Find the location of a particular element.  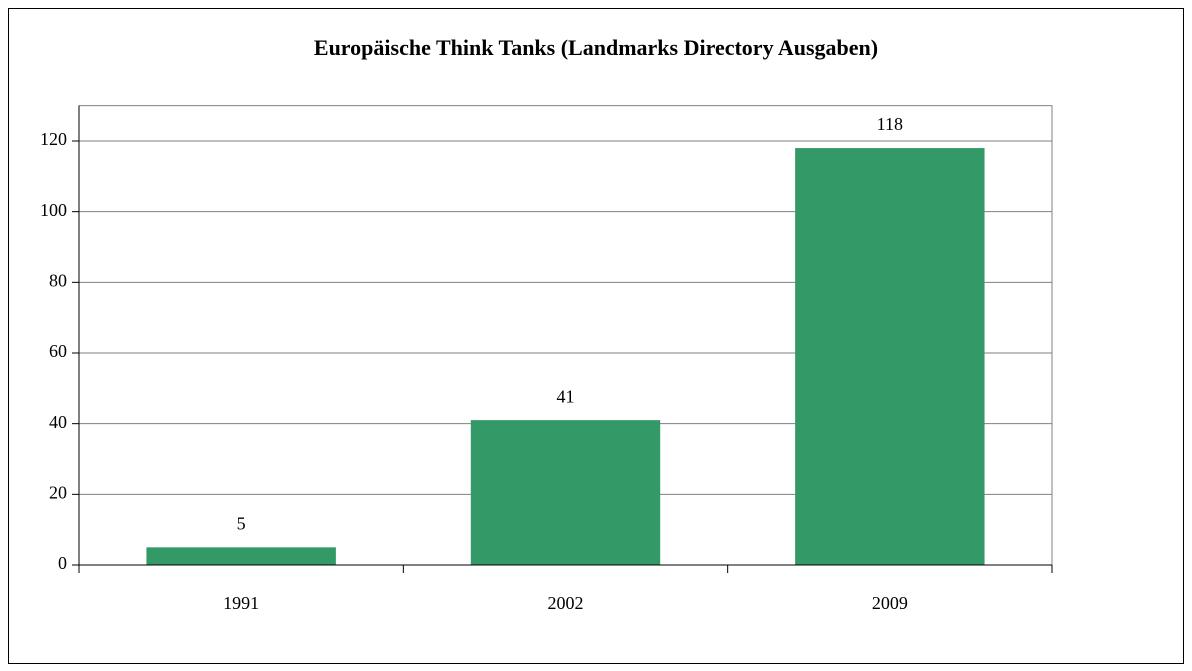

value-label: 118 is located at coordinates (890, 124).